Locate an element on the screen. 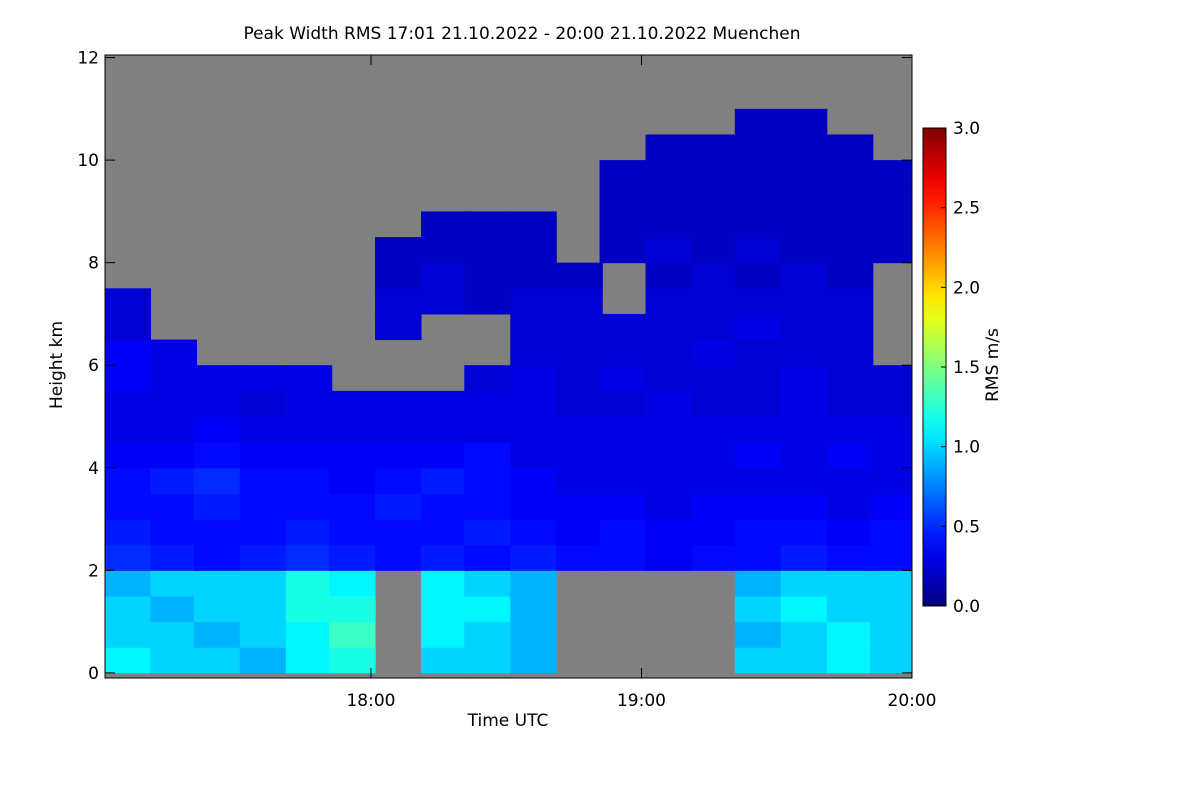 The height and width of the screenshot is (800, 1200). x-tick-label: 20:00 is located at coordinates (912, 701).